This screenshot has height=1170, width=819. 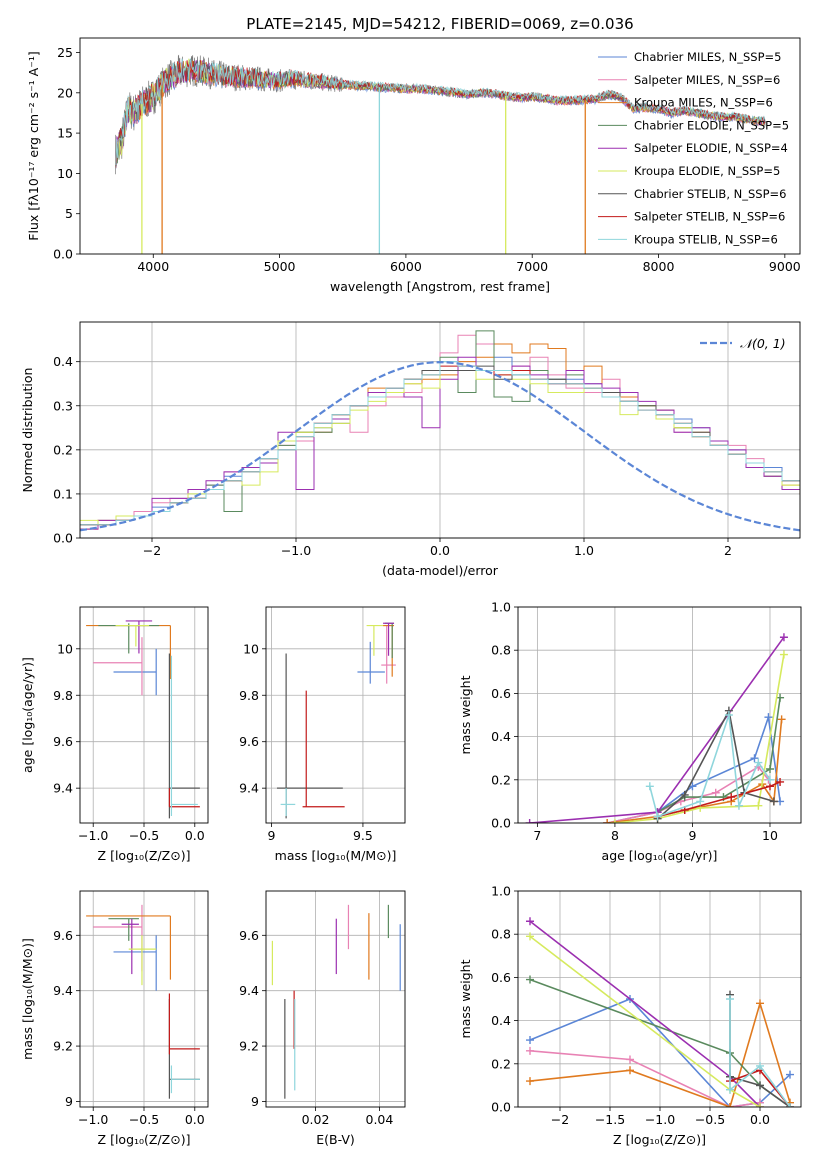 What do you see at coordinates (65, 173) in the screenshot?
I see `y-tick-label: 10` at bounding box center [65, 173].